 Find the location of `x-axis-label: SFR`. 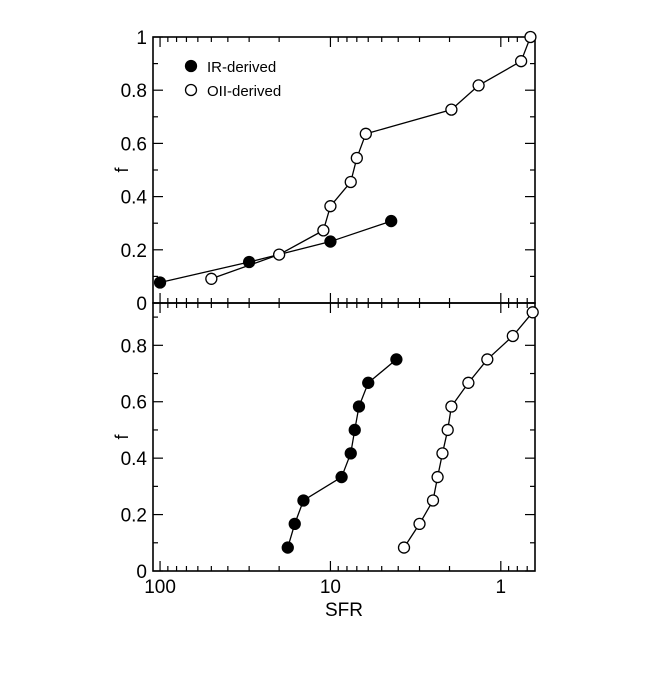

x-axis-label: SFR is located at coordinates (344, 610).